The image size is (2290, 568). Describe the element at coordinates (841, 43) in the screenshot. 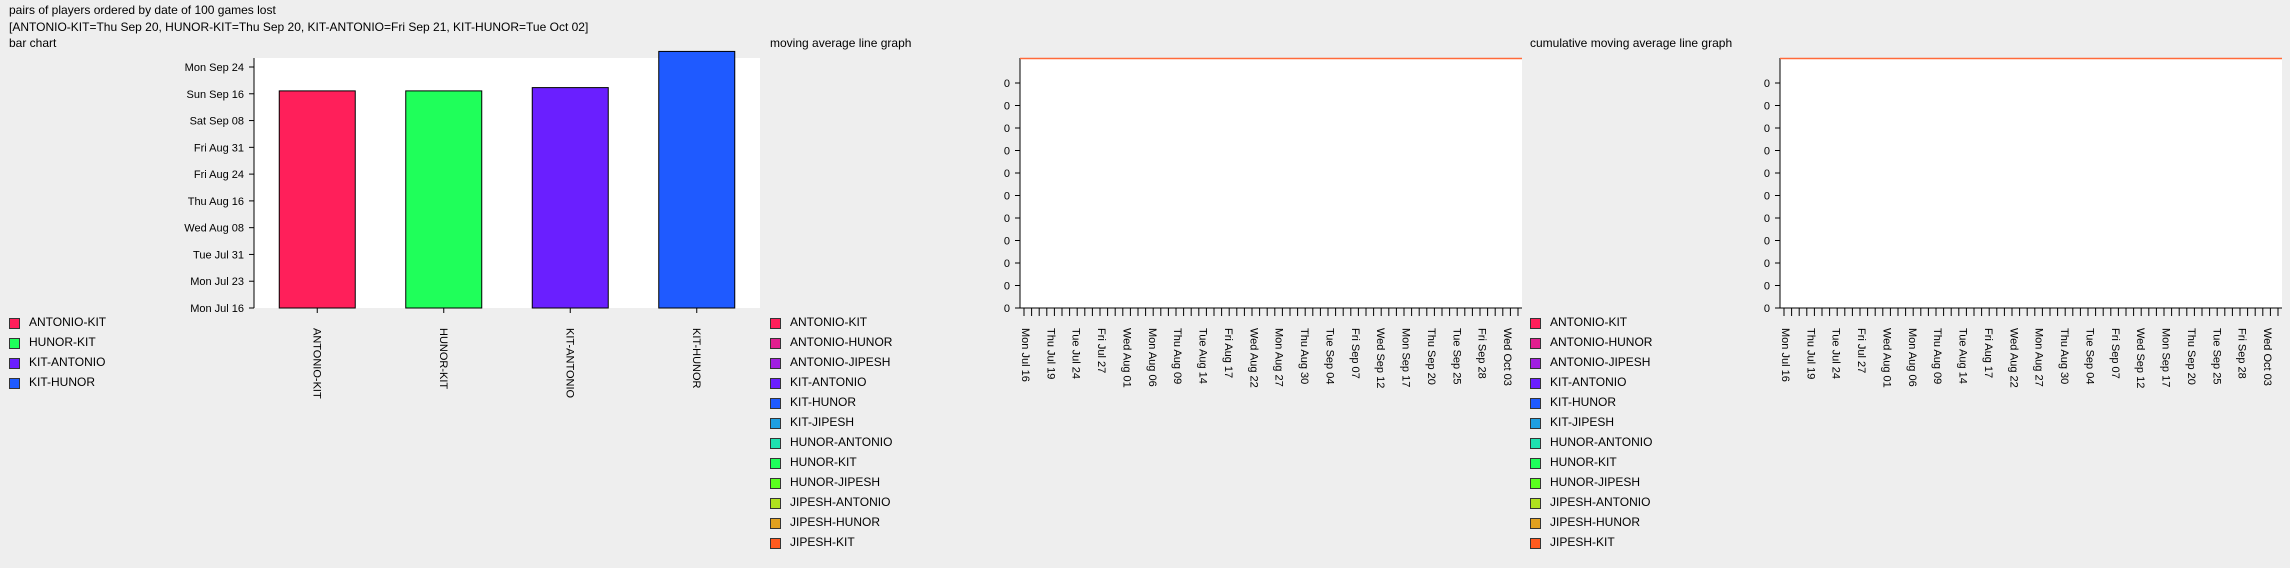

I see `moving-average-title: moving average line graph` at that location.